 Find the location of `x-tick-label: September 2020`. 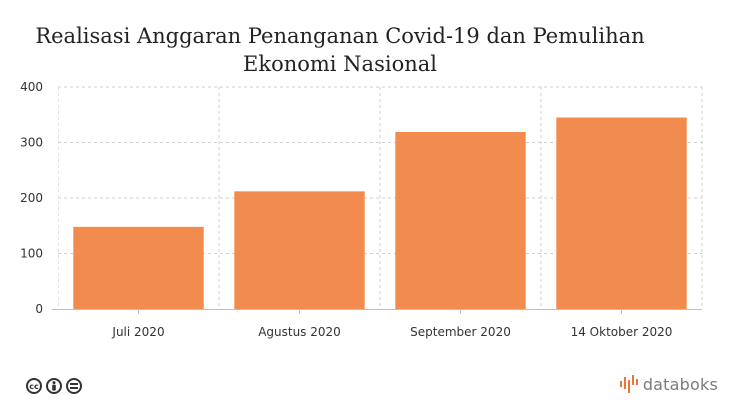

x-tick-label: September 2020 is located at coordinates (460, 332).